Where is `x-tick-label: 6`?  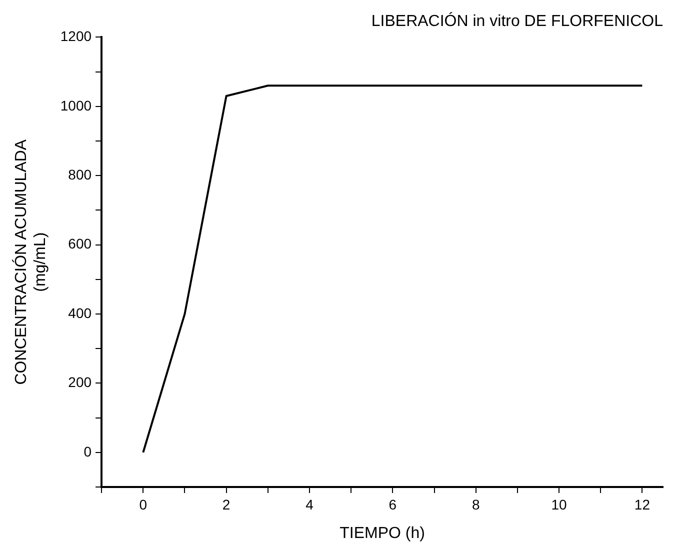
x-tick-label: 6 is located at coordinates (392, 504).